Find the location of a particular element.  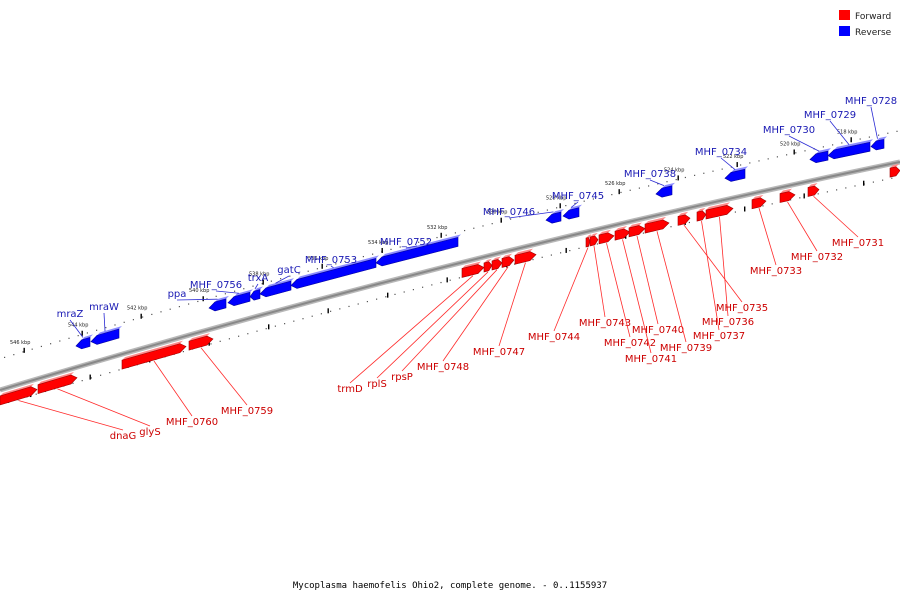

label-rpls: rplS is located at coordinates (428, 330).